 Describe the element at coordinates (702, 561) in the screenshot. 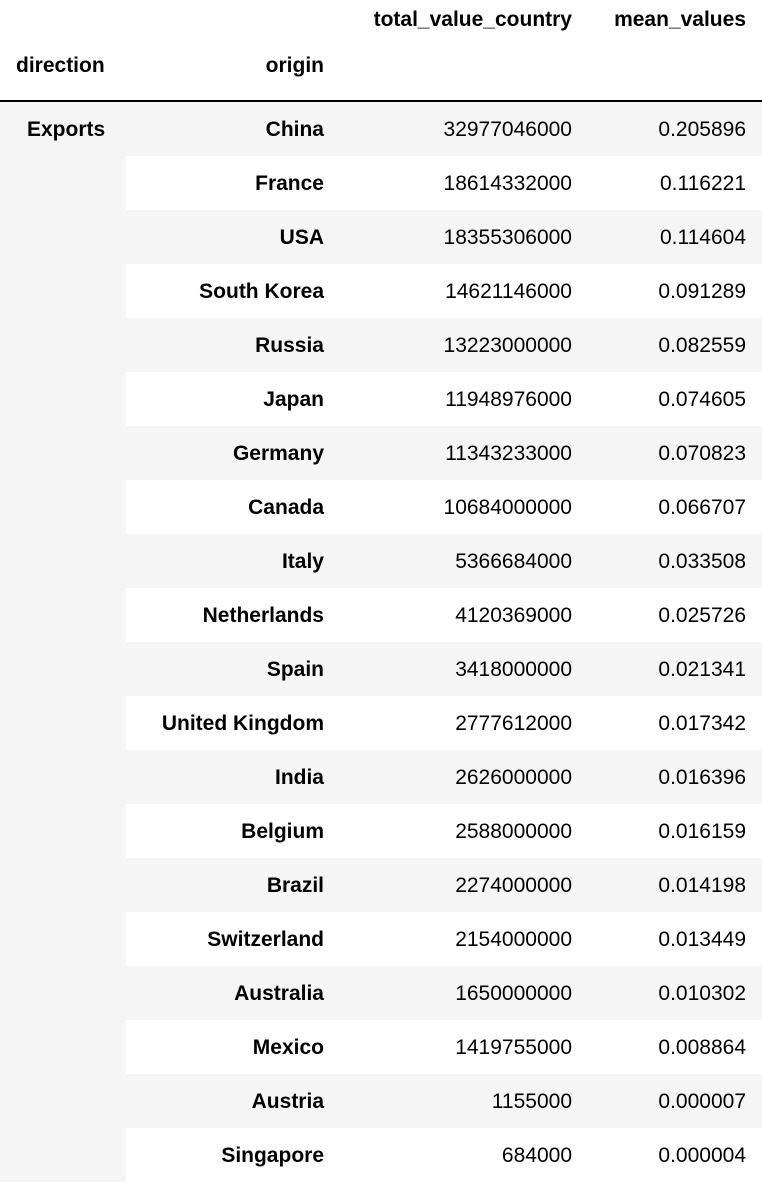

I see `mean-value-cell: 0.033508` at that location.